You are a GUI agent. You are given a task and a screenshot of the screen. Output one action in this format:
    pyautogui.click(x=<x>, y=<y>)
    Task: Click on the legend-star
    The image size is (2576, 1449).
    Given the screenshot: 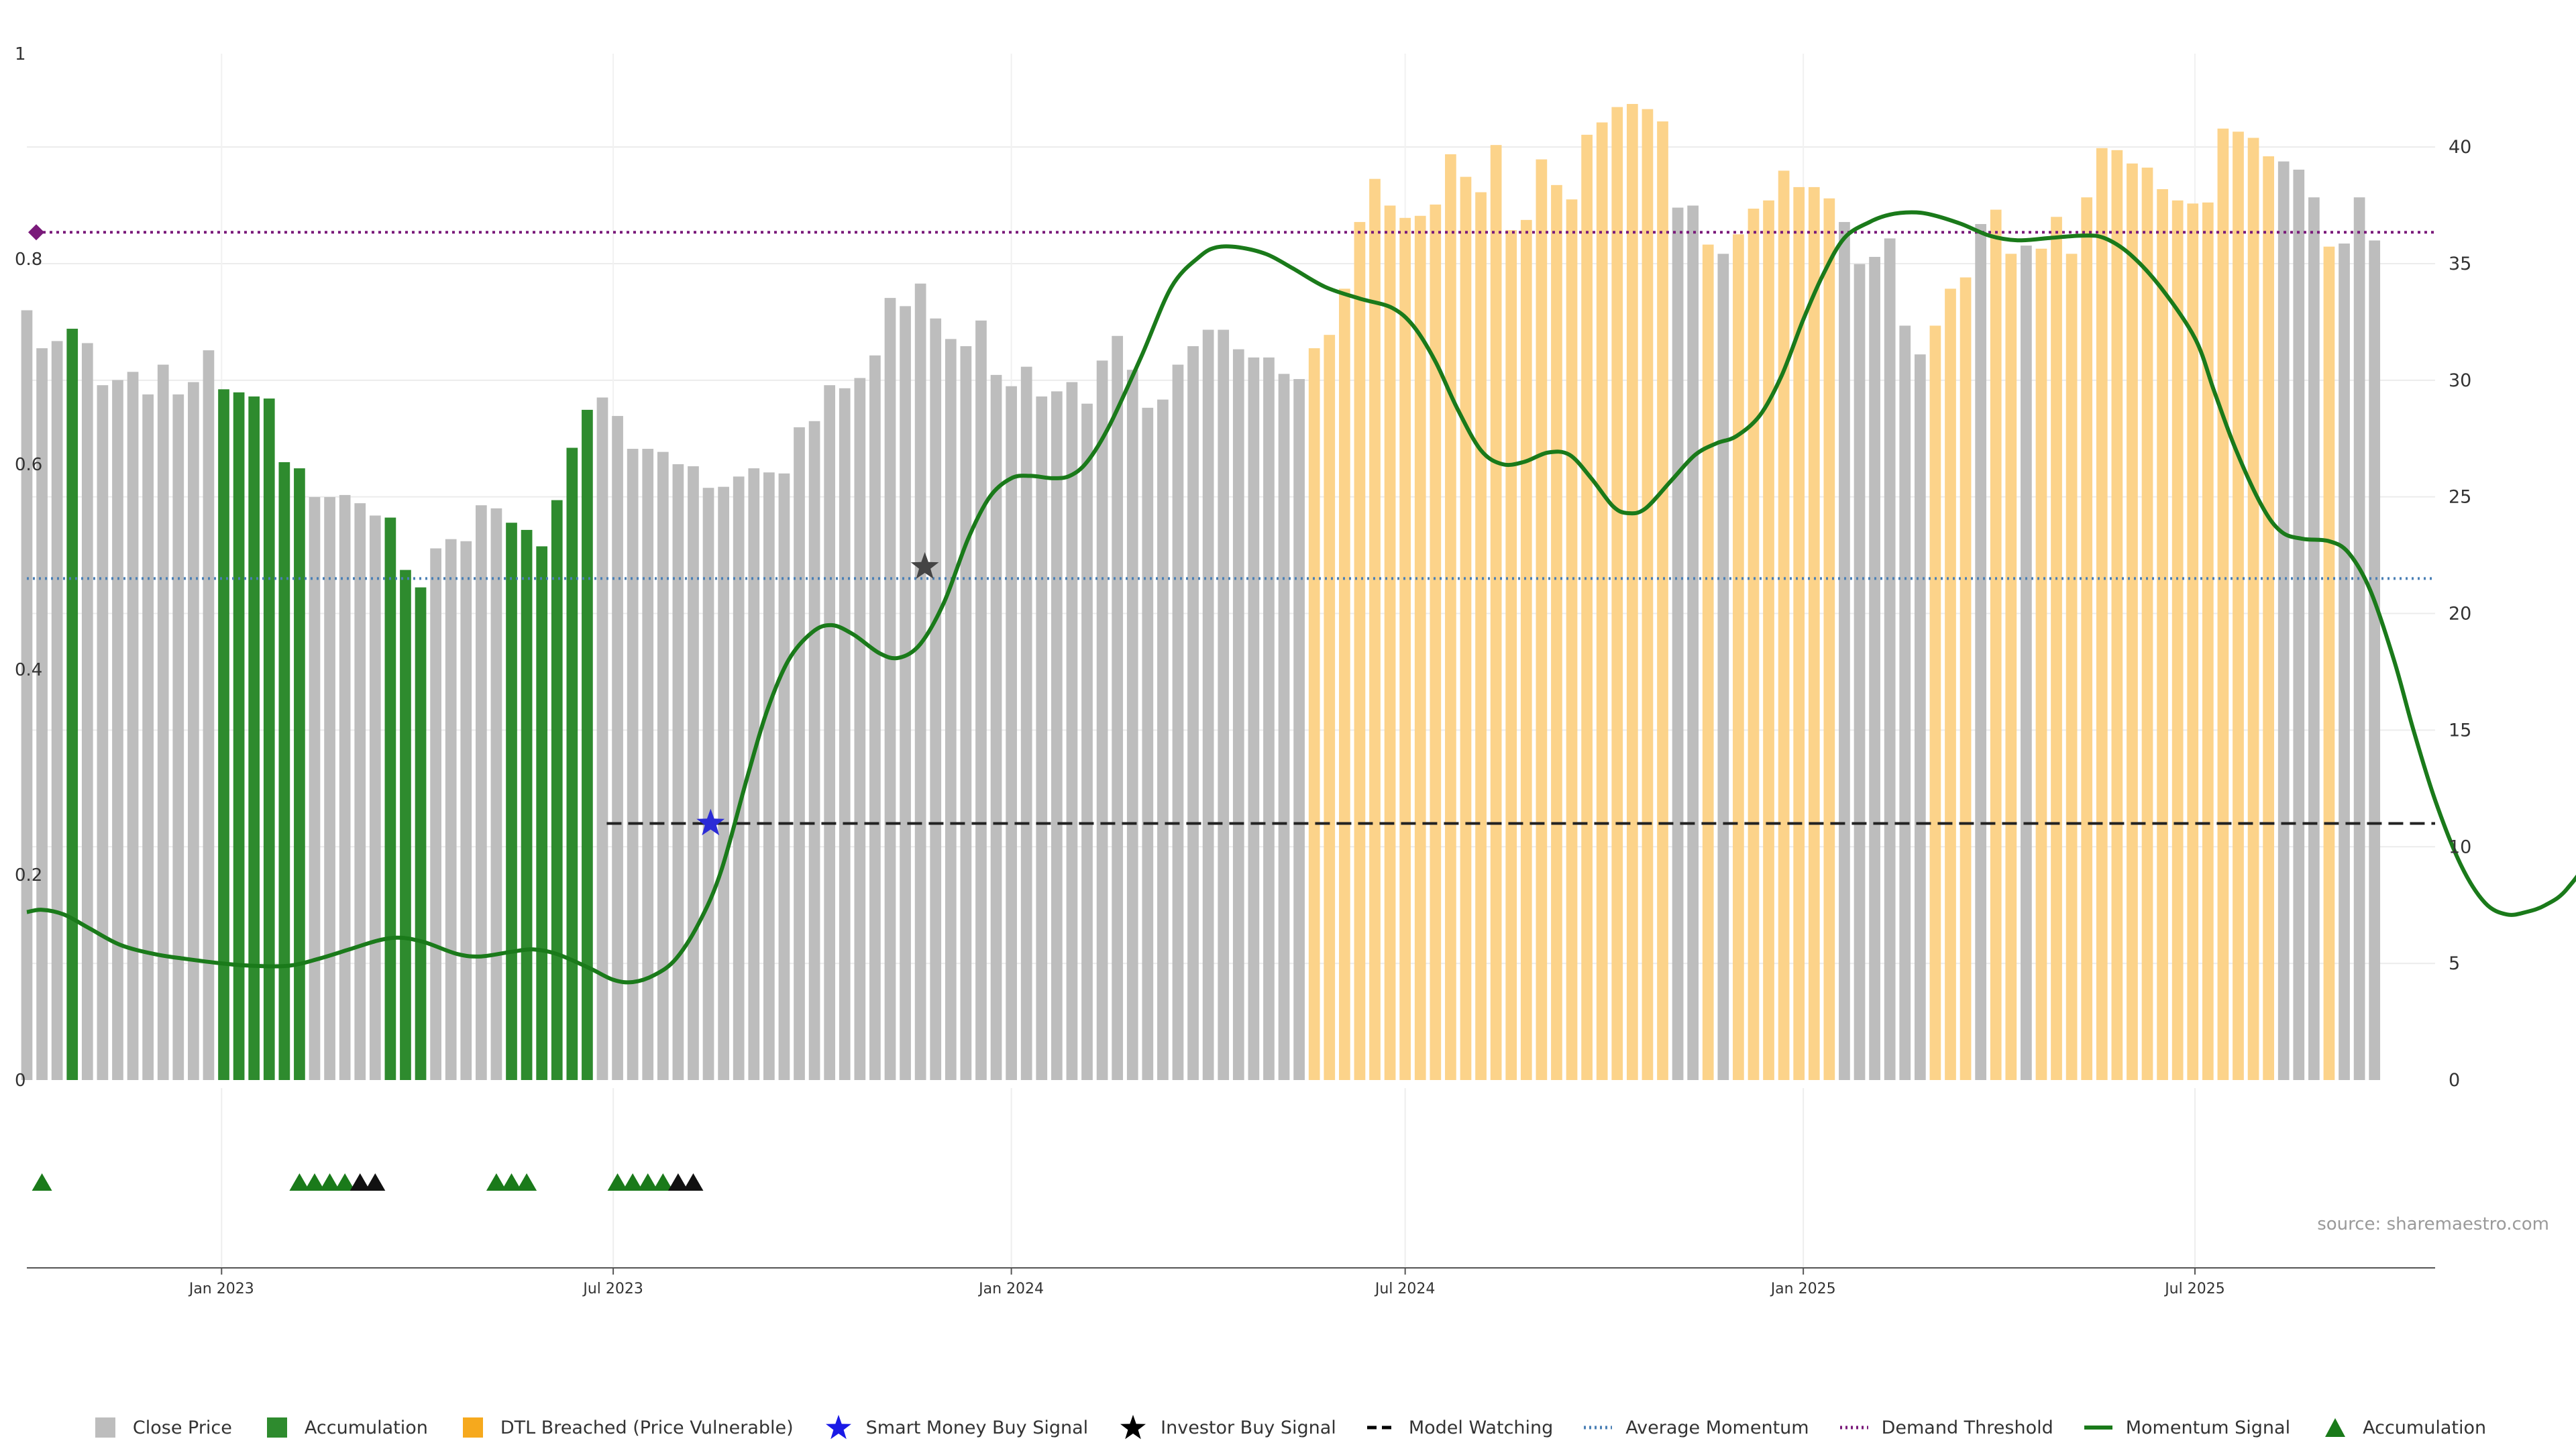 What is the action you would take?
    pyautogui.click(x=838, y=1427)
    